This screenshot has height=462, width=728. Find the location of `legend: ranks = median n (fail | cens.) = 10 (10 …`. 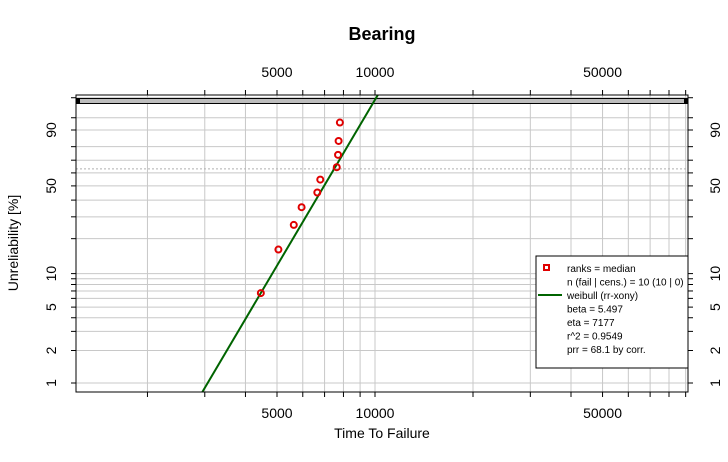

legend: ranks = median n (fail | cens.) = 10 (10 … is located at coordinates (612, 312).